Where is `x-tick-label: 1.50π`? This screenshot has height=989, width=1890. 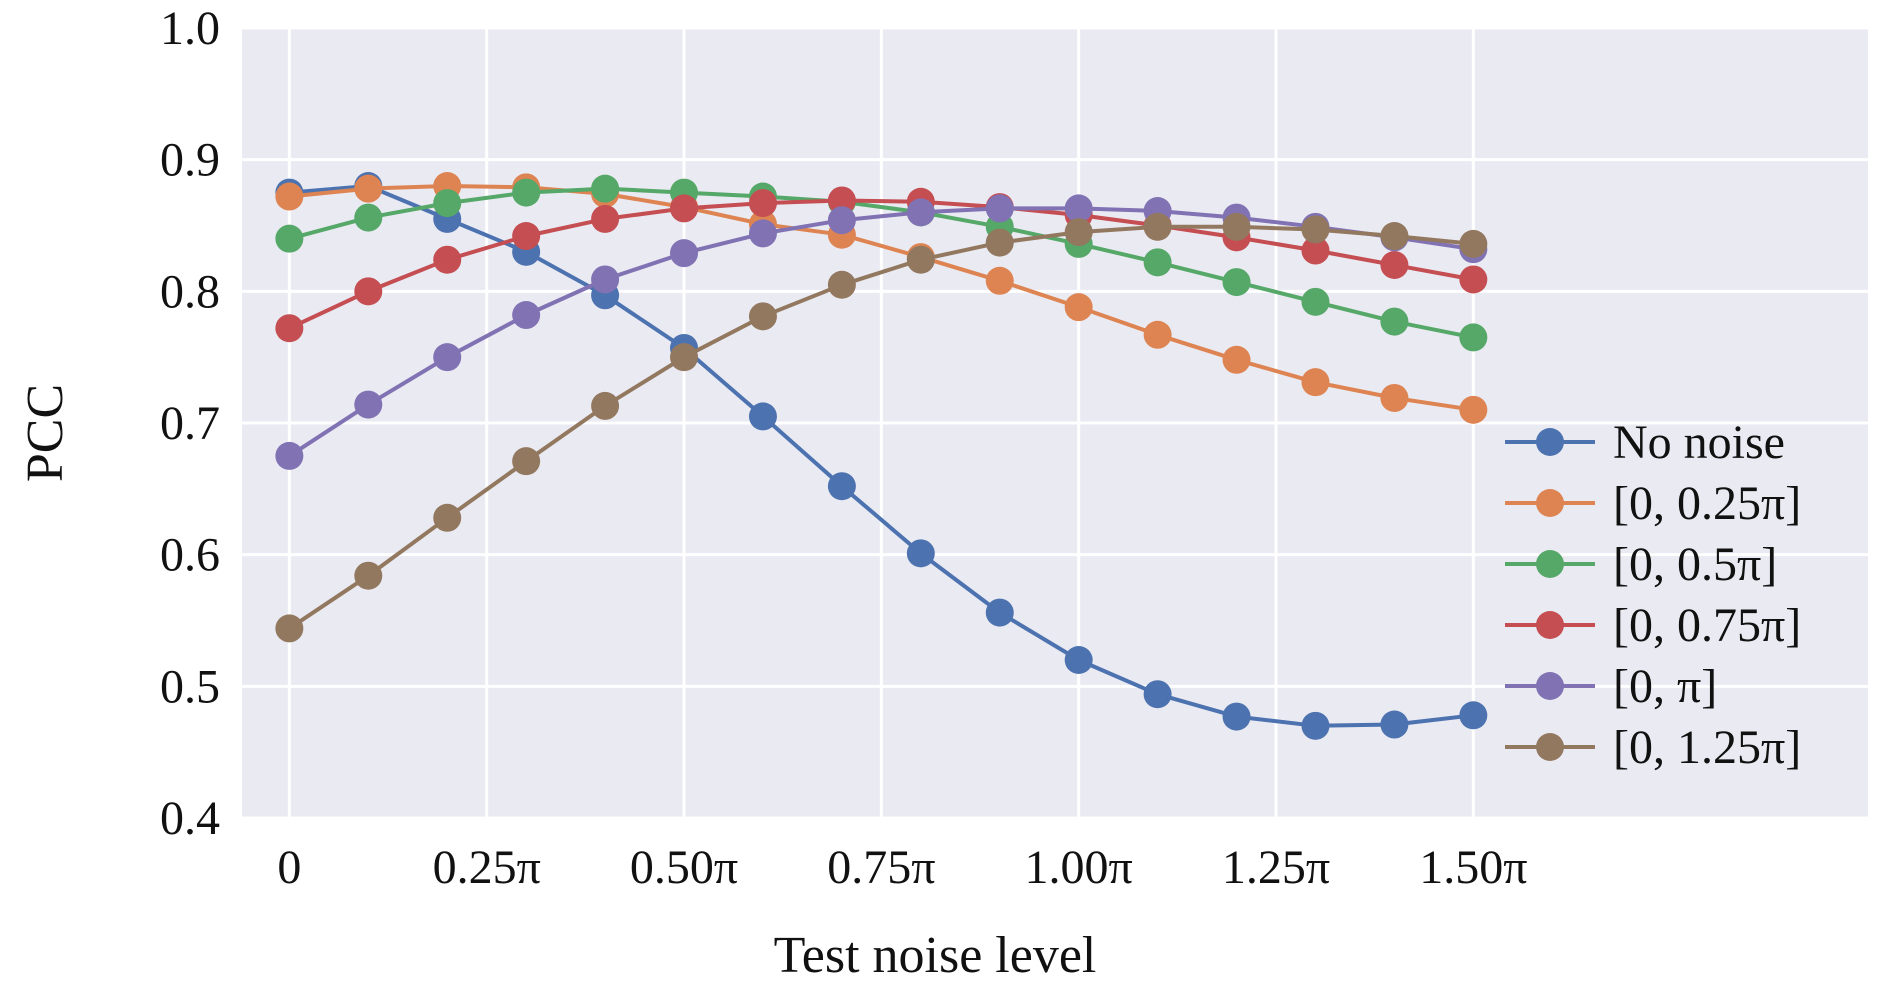 x-tick-label: 1.50π is located at coordinates (1473, 867).